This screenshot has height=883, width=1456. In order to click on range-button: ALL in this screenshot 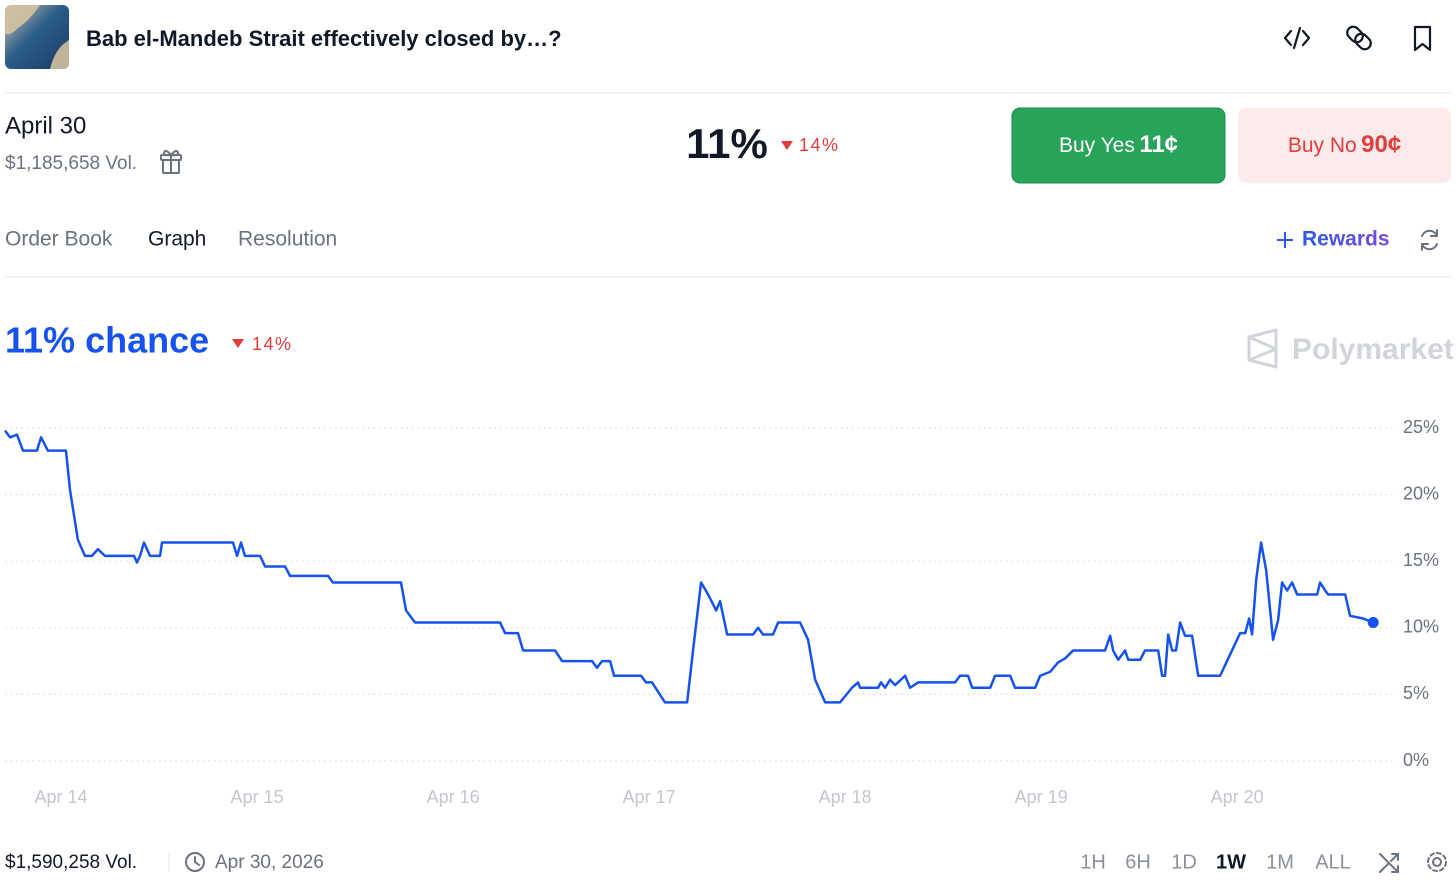, I will do `click(1333, 862)`.